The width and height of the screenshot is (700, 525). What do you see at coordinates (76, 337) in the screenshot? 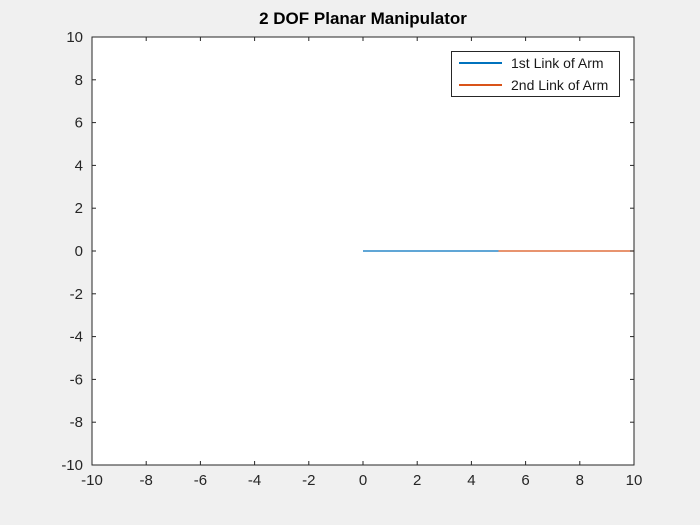
I see `y-tick-label: -4` at bounding box center [76, 337].